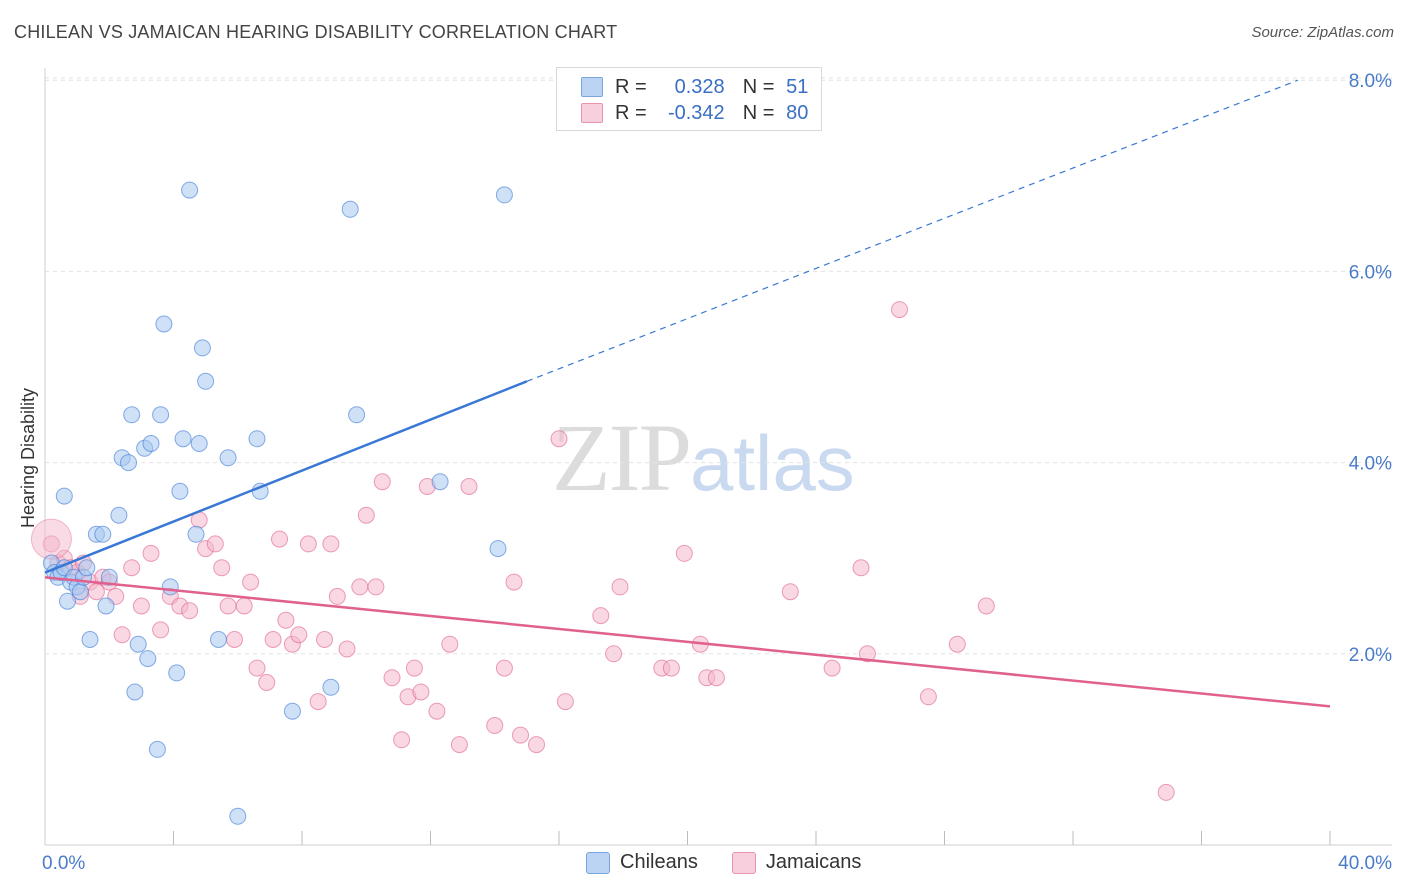  What do you see at coordinates (758, 112) in the screenshot?
I see `legend-n-label: N =` at bounding box center [758, 112].